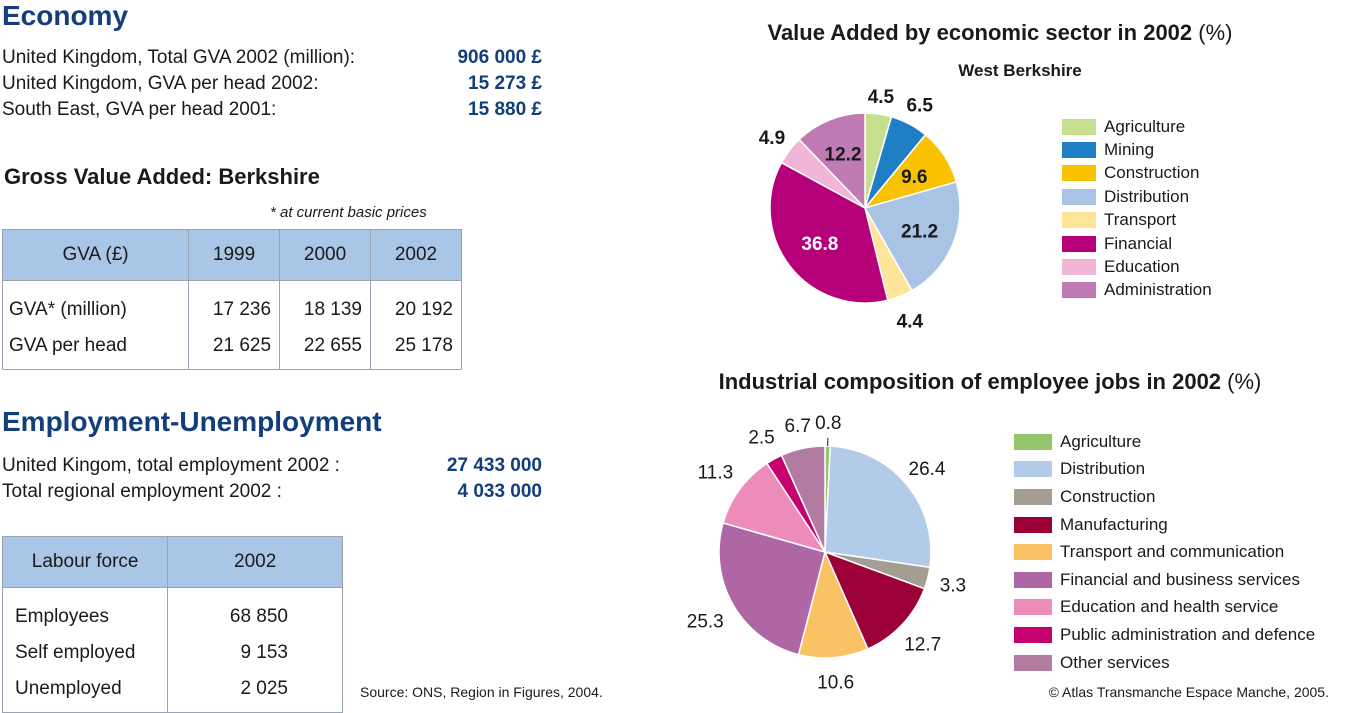 Image resolution: width=1355 pixels, height=713 pixels. I want to click on legend-label: Education and health service, so click(1169, 607).